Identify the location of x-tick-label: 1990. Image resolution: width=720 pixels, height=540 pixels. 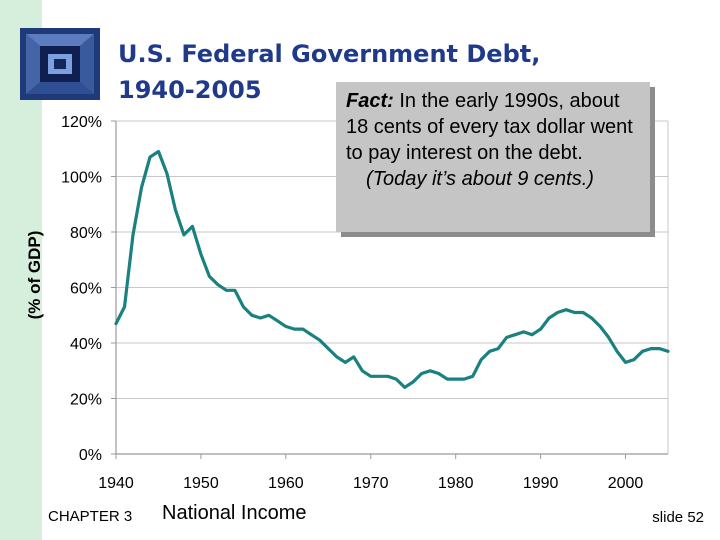
(541, 483).